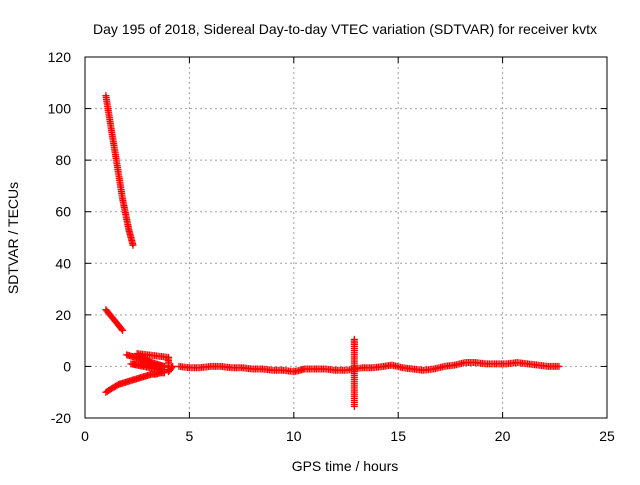 The width and height of the screenshot is (640, 485). I want to click on x-axis-label: GPS time / hours, so click(345, 466).